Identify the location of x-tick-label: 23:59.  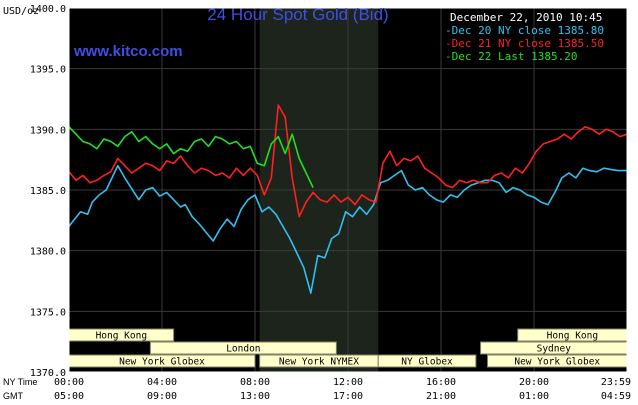
(616, 382).